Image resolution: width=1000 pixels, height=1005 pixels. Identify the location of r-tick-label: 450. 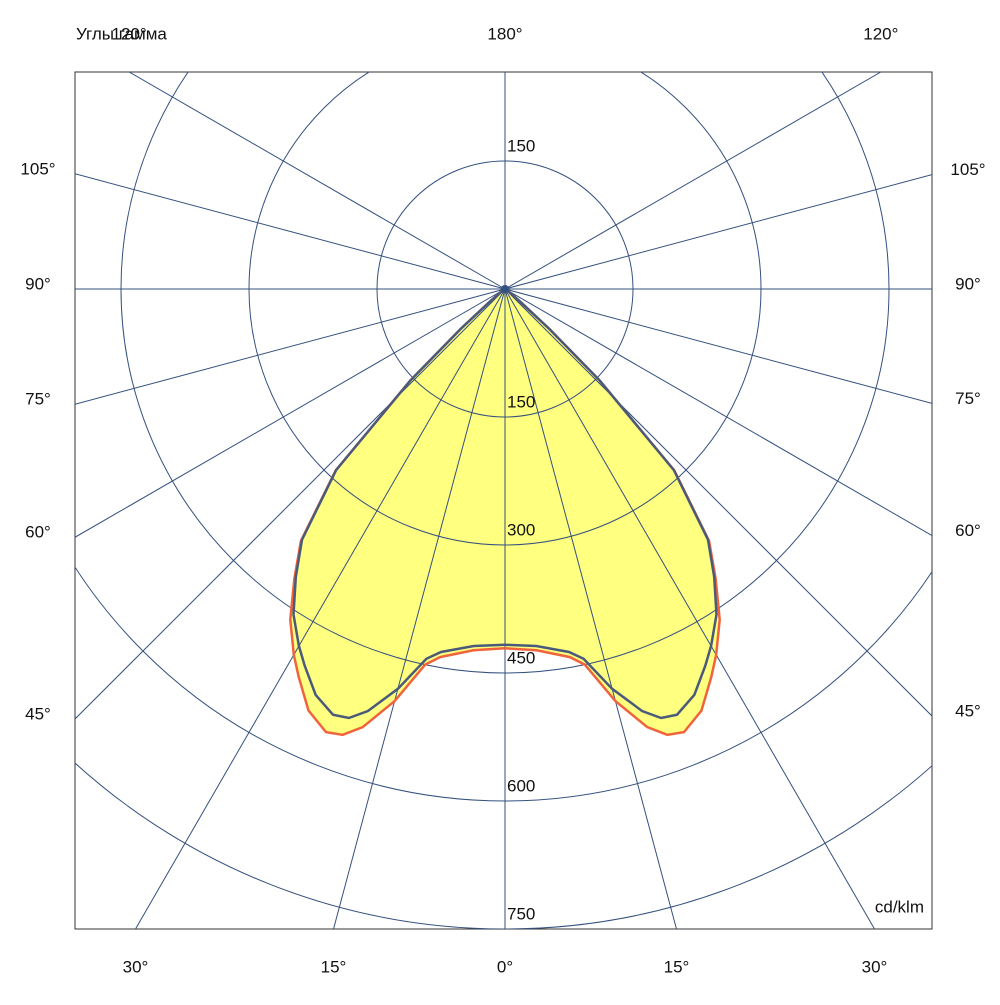
(521, 657).